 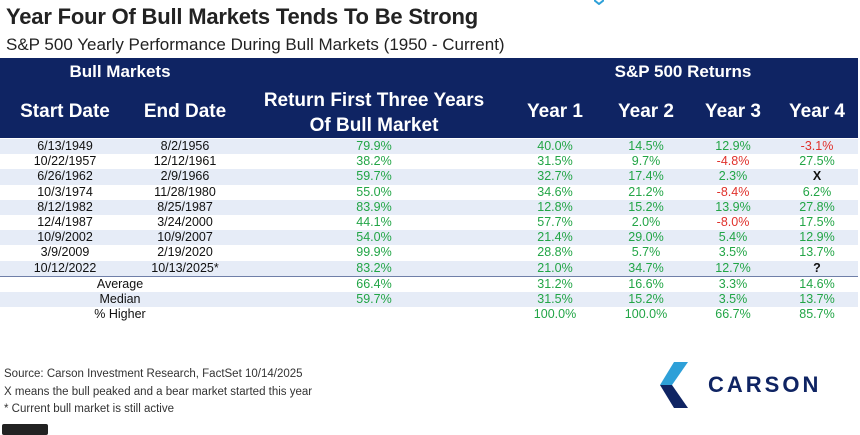 What do you see at coordinates (733, 299) in the screenshot?
I see `summary-year-3: 3.5%` at bounding box center [733, 299].